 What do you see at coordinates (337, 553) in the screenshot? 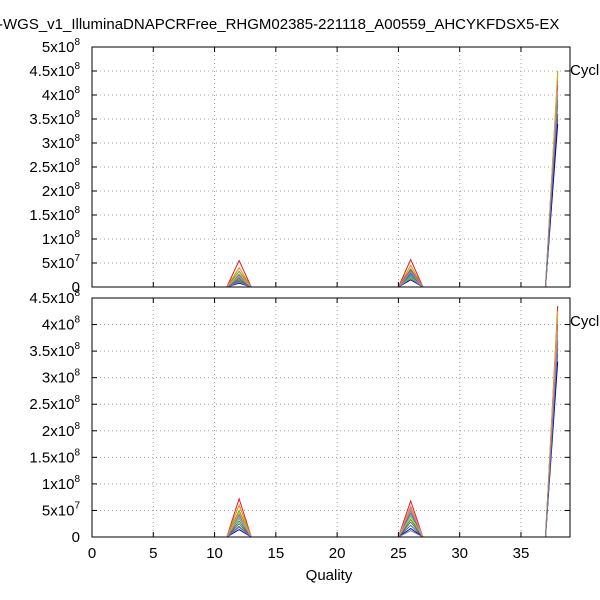
I see `x-tick-label: 20` at bounding box center [337, 553].